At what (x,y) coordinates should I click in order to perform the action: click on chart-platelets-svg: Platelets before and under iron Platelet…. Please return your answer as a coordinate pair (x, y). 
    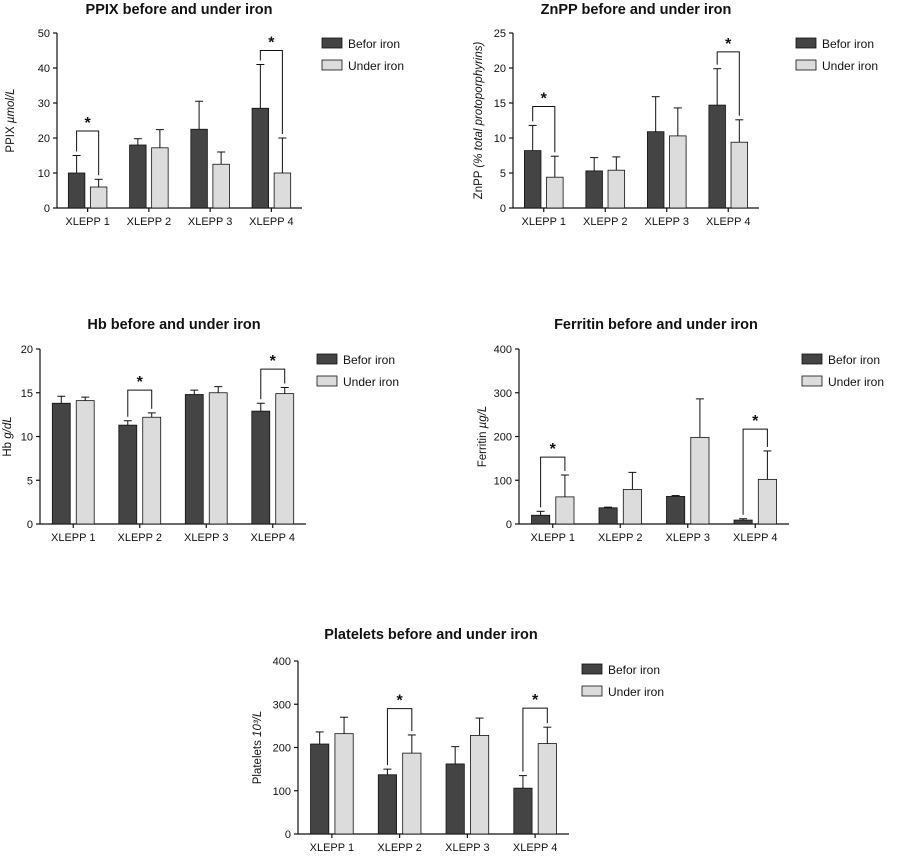
    Looking at the image, I should click on (458, 740).